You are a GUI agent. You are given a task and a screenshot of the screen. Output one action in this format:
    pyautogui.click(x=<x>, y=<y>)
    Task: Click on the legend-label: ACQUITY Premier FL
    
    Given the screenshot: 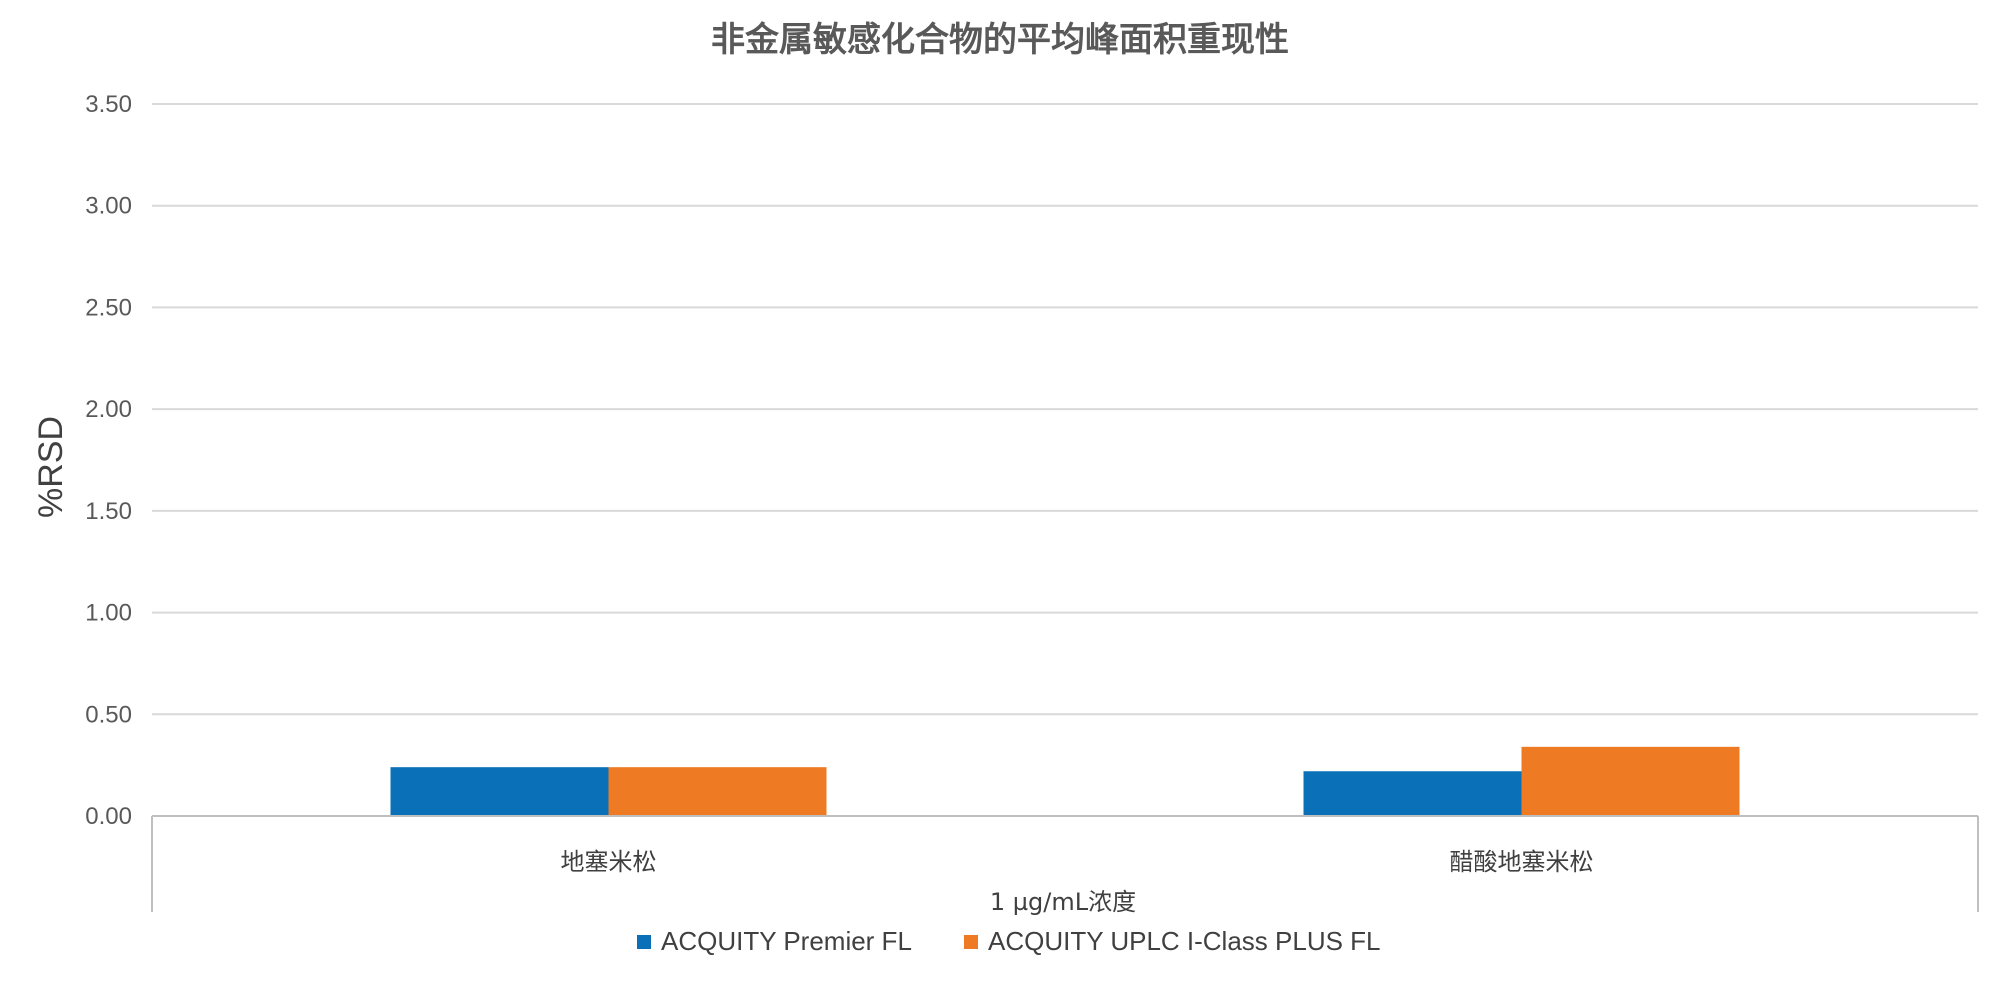 What is the action you would take?
    pyautogui.click(x=786, y=941)
    